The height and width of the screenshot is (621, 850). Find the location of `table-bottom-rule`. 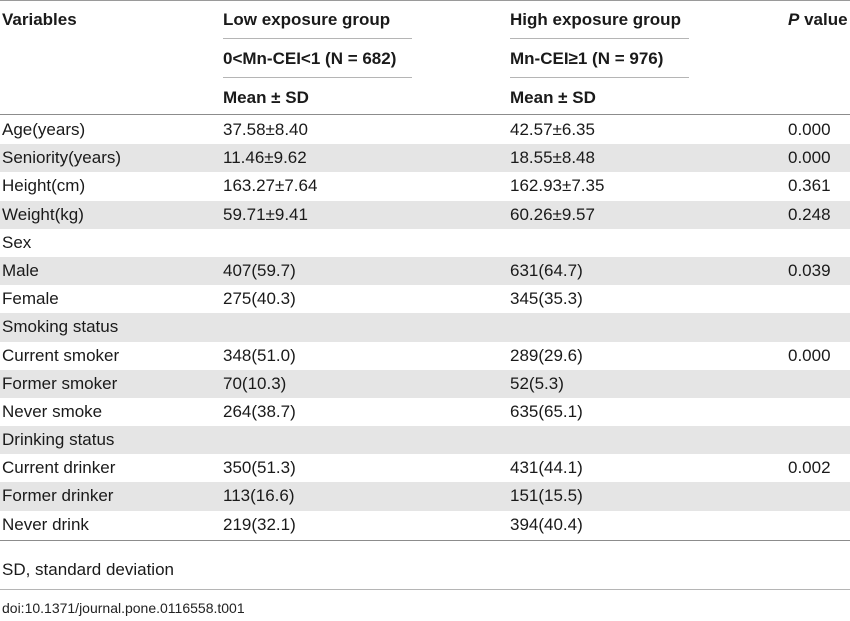

table-bottom-rule is located at coordinates (425, 540).